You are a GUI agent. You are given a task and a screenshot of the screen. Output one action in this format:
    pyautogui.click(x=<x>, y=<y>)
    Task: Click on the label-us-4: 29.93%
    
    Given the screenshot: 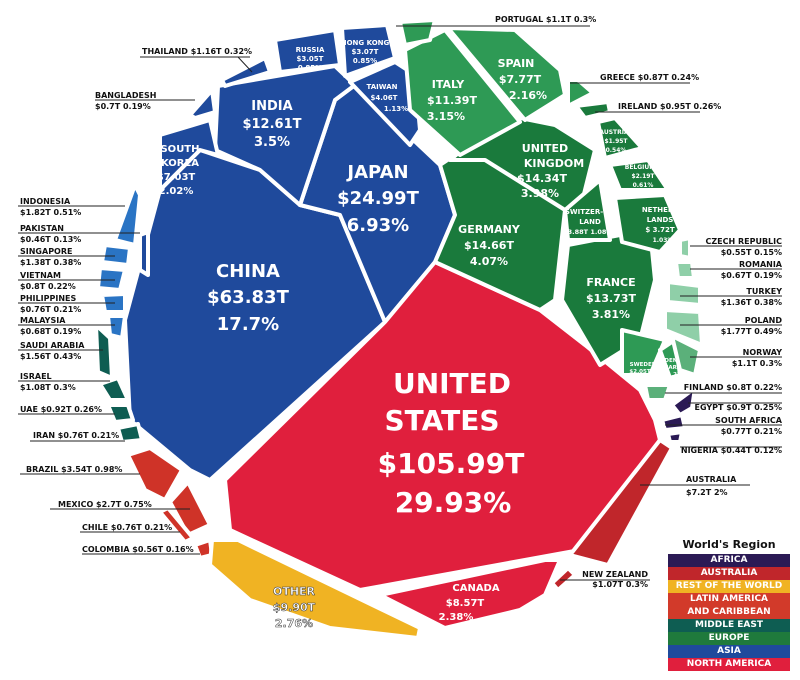 What is the action you would take?
    pyautogui.click(x=453, y=502)
    